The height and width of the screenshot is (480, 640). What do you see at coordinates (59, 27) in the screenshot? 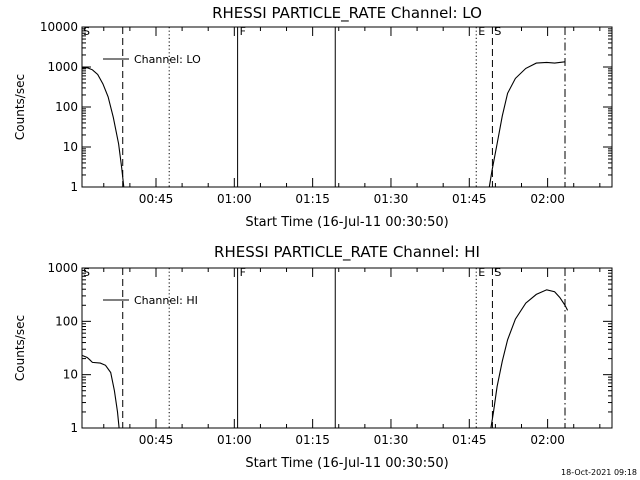
I see `y-tick-label: 10000` at bounding box center [59, 27].